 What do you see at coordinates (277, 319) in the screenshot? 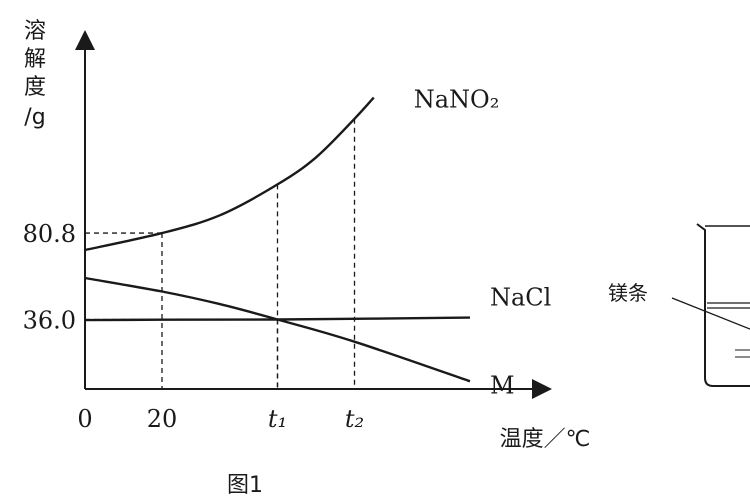
I see `series-line-nacl` at bounding box center [277, 319].